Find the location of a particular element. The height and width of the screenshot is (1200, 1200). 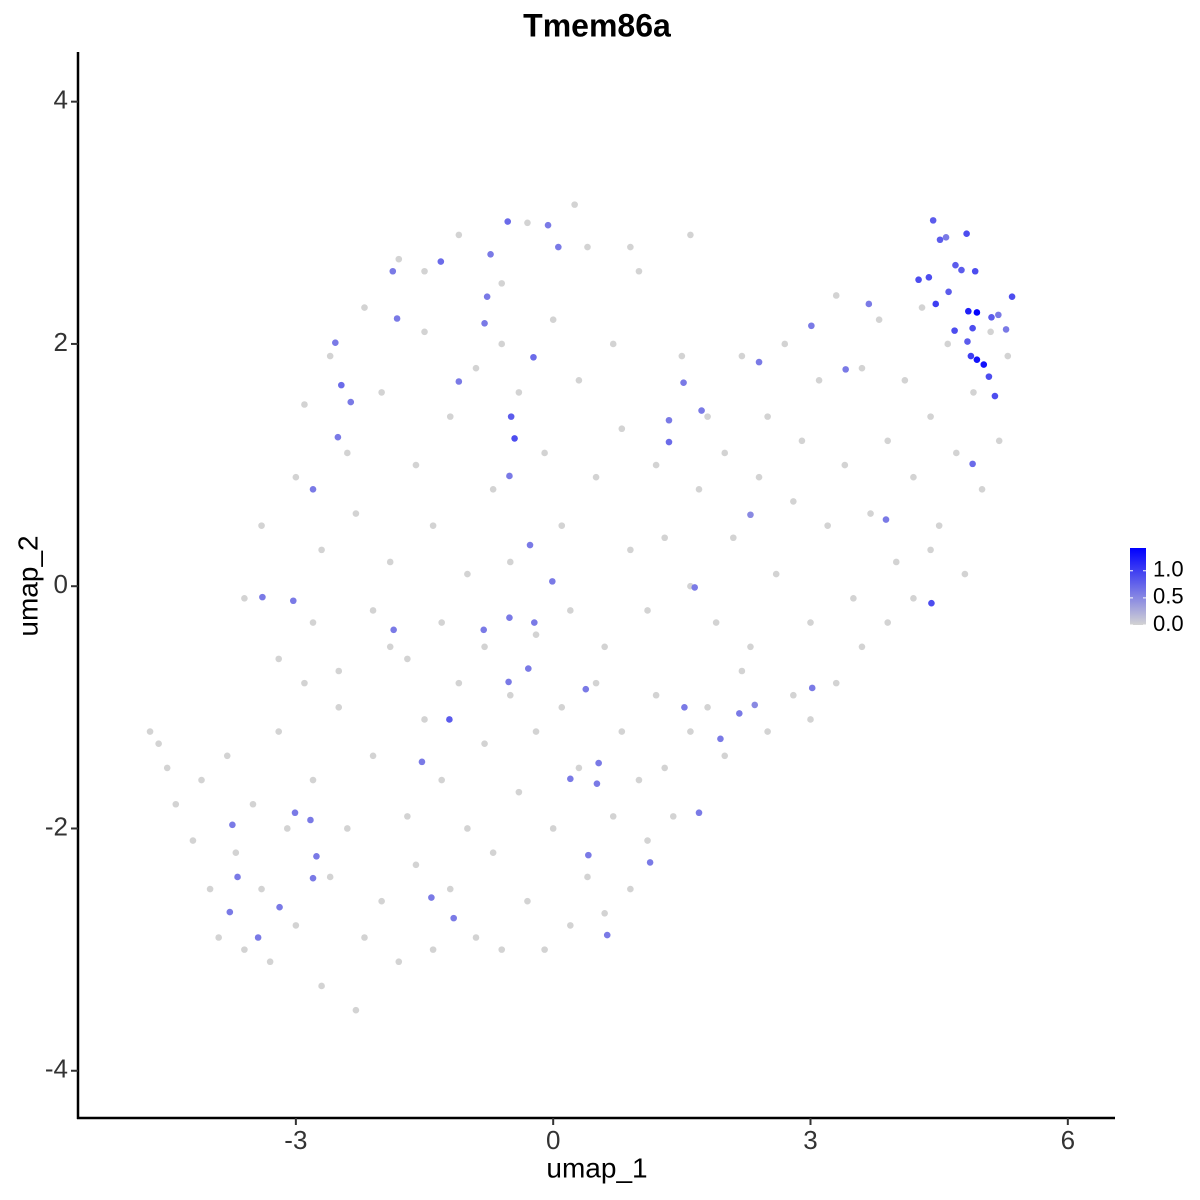

x-tick-label: 3 is located at coordinates (810, 1140).